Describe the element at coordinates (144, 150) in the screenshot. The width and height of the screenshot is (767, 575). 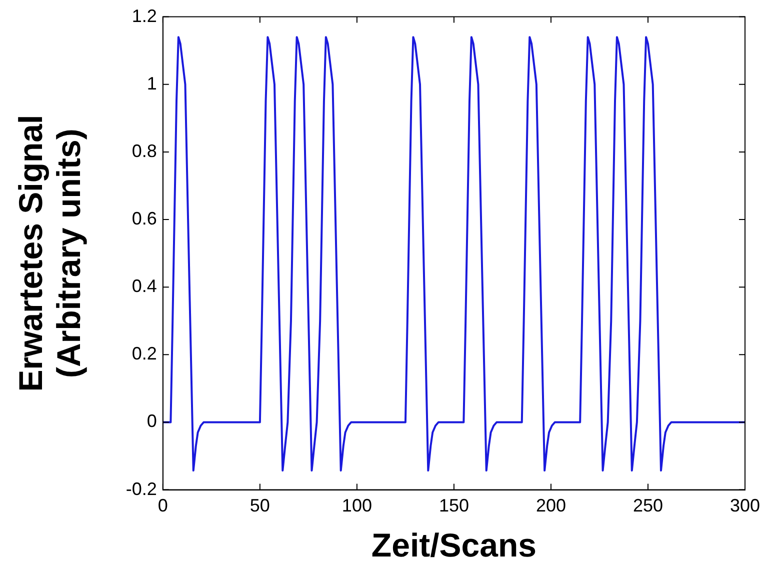
I see `y-tick-label: 0.8` at that location.